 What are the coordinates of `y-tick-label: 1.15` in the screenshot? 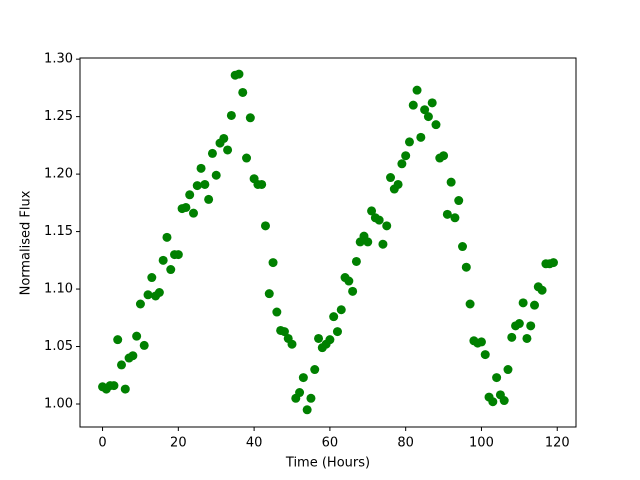 It's located at (58, 231).